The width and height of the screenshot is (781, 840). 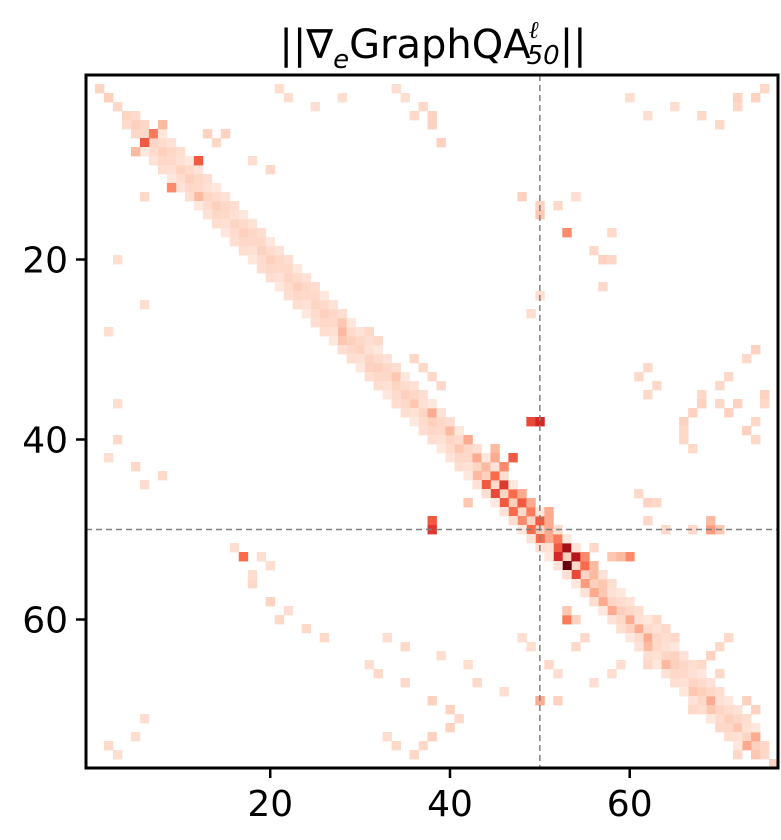 What do you see at coordinates (54, 441) in the screenshot?
I see `y-axis-ticks: 20 40 60` at bounding box center [54, 441].